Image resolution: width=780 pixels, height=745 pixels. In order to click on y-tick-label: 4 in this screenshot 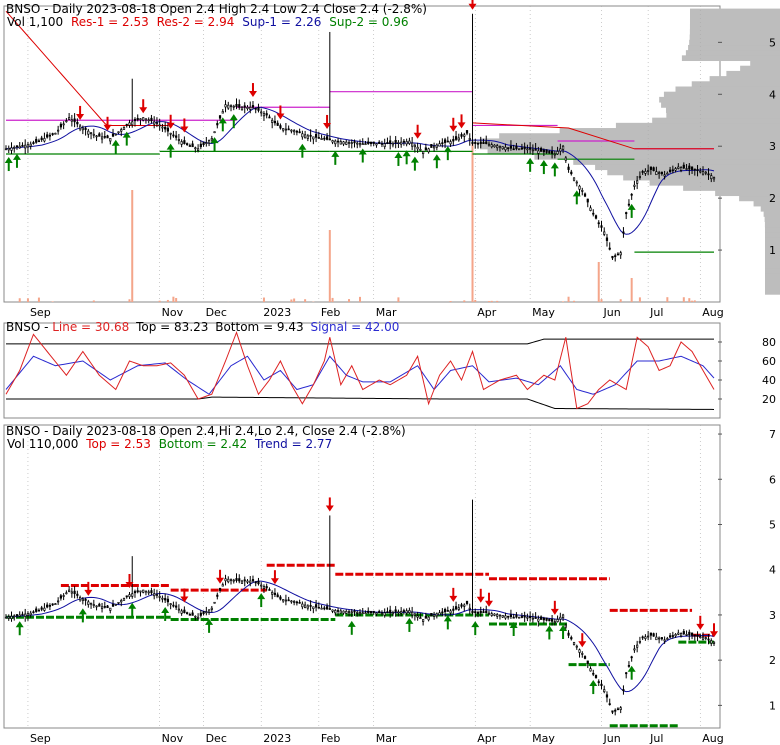, I will do `click(772, 94)`.